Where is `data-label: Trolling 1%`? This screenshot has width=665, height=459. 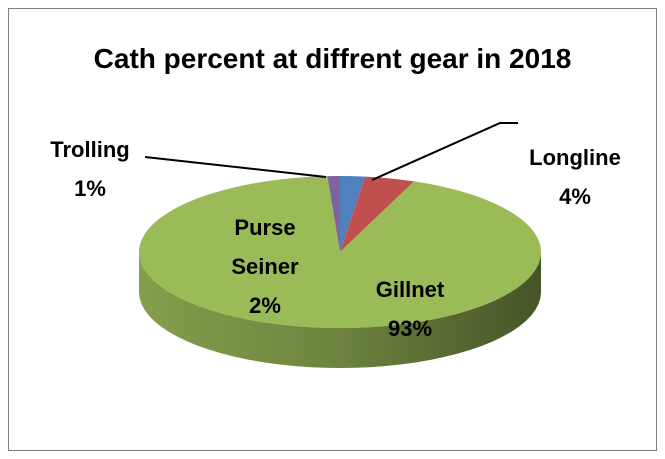
data-label: Trolling 1% is located at coordinates (90, 169).